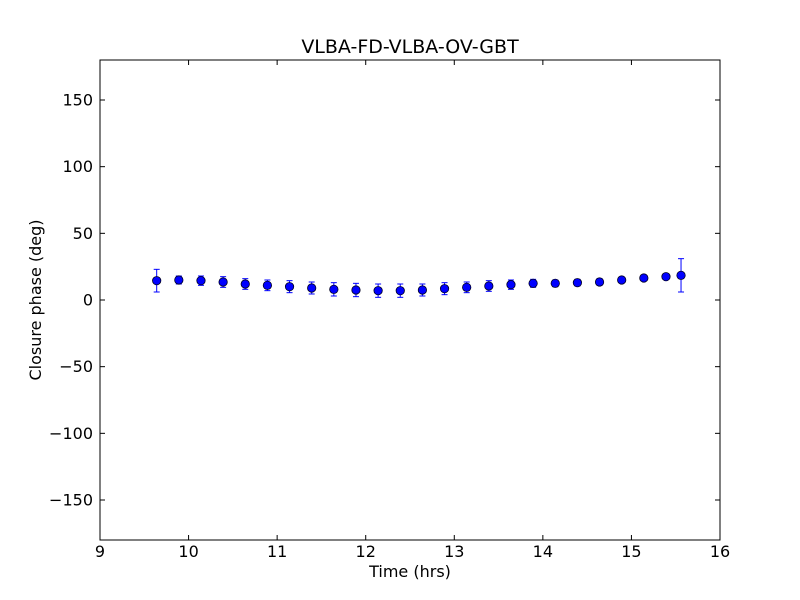  What do you see at coordinates (409, 571) in the screenshot?
I see `x-axis-label: Time (hrs)` at bounding box center [409, 571].